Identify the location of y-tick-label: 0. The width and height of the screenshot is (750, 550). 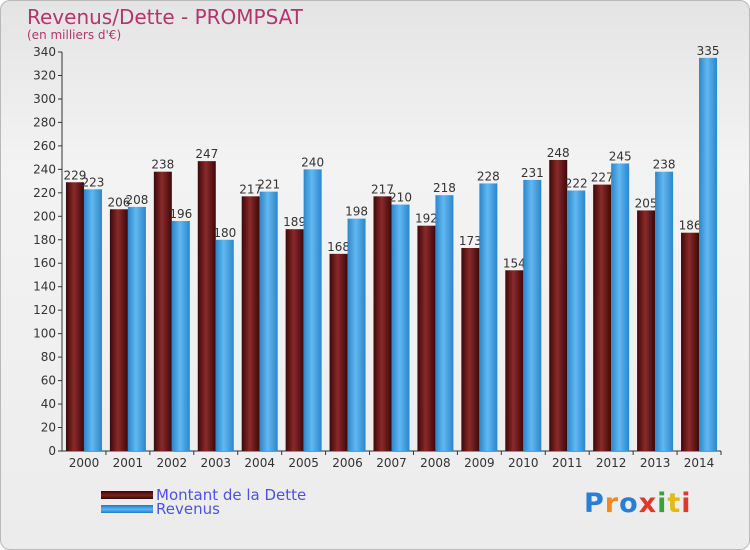
(52, 451).